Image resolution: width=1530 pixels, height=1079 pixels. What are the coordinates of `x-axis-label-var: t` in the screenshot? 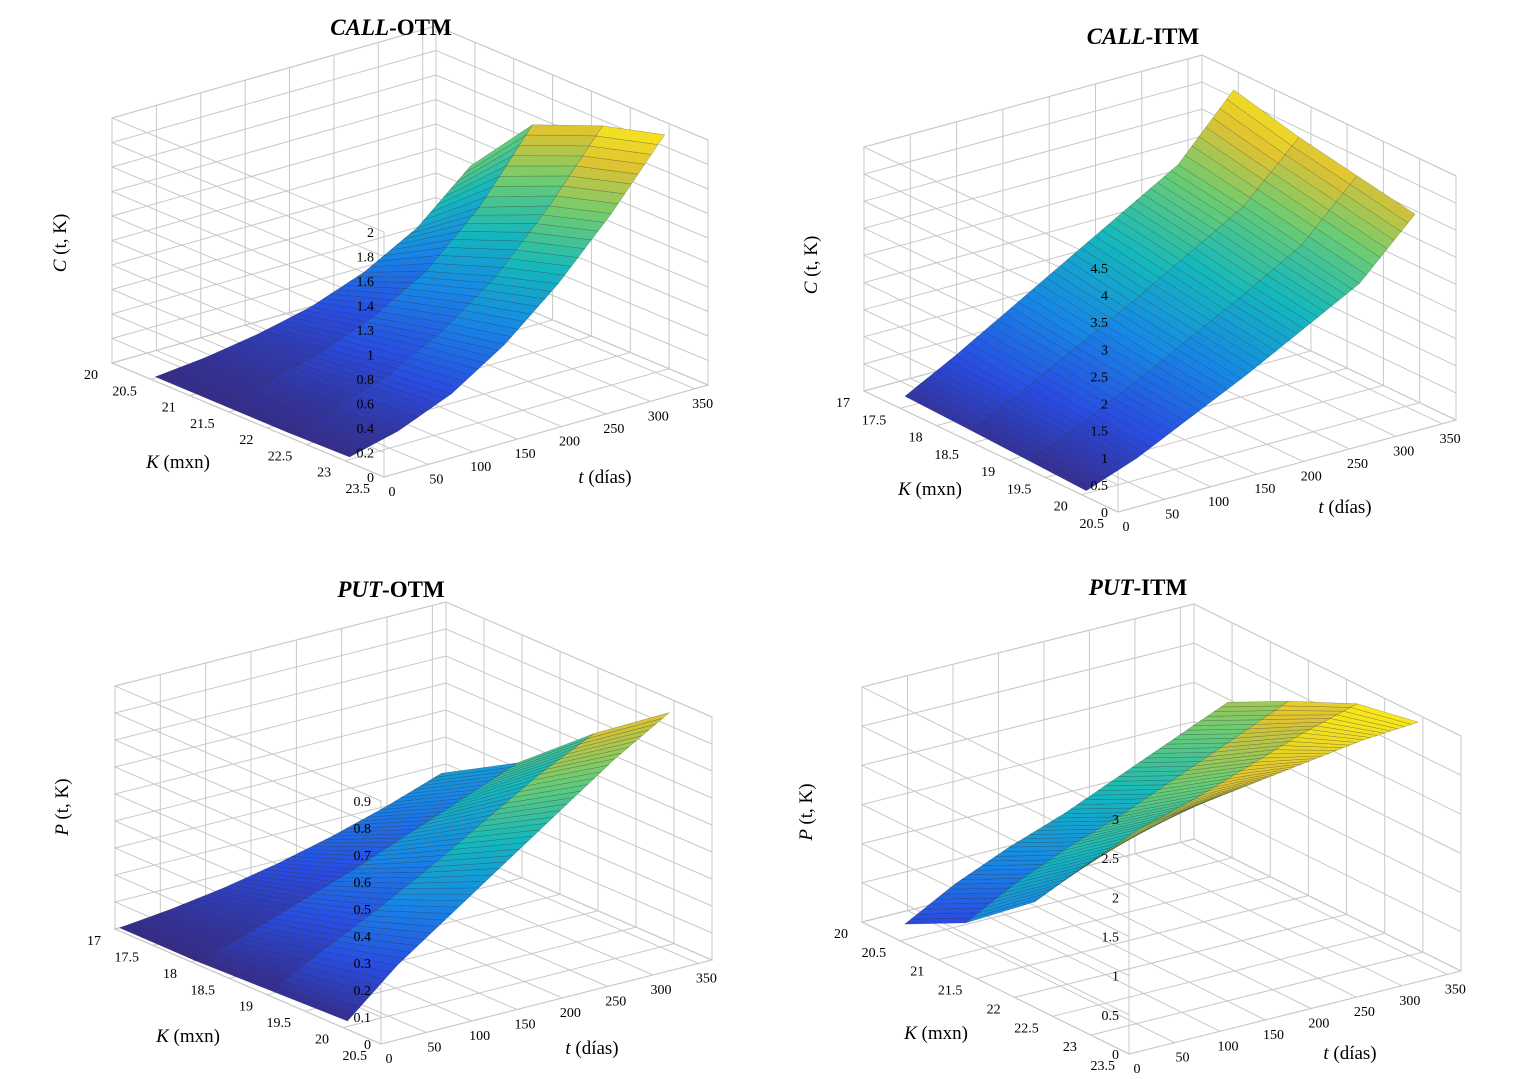 It's located at (1328, 1053).